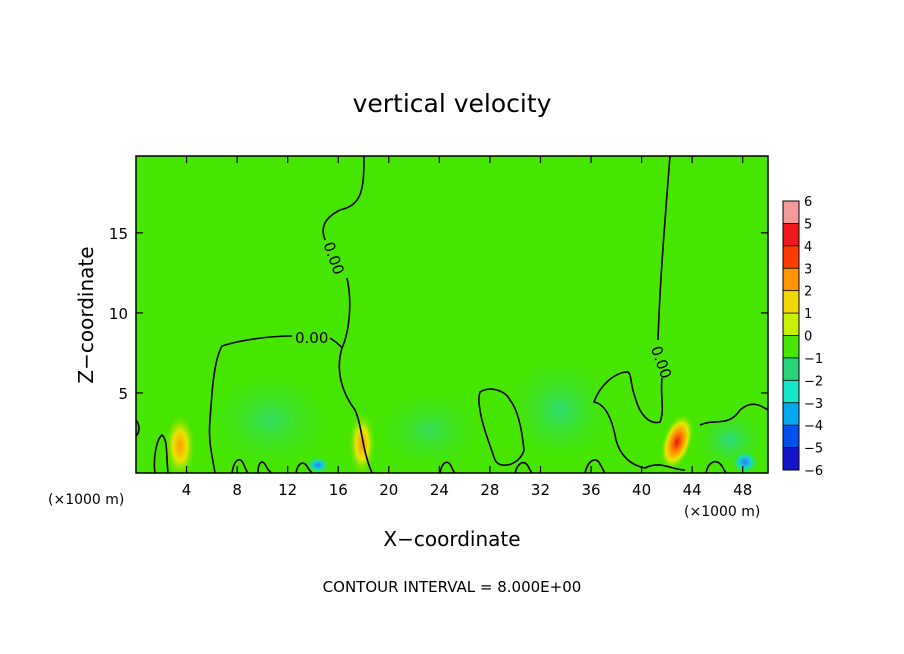  Describe the element at coordinates (813, 381) in the screenshot. I see `colorbar-label: −2` at that location.